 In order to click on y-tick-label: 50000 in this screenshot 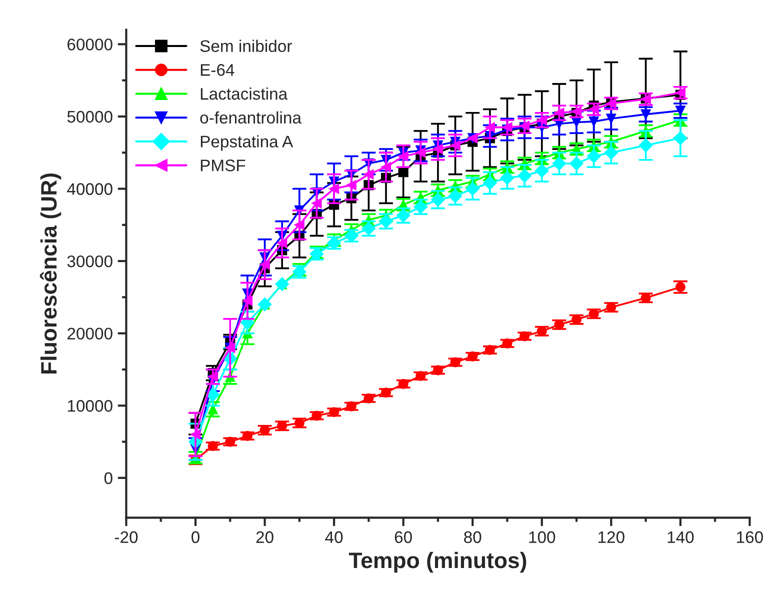, I will do `click(89, 116)`.